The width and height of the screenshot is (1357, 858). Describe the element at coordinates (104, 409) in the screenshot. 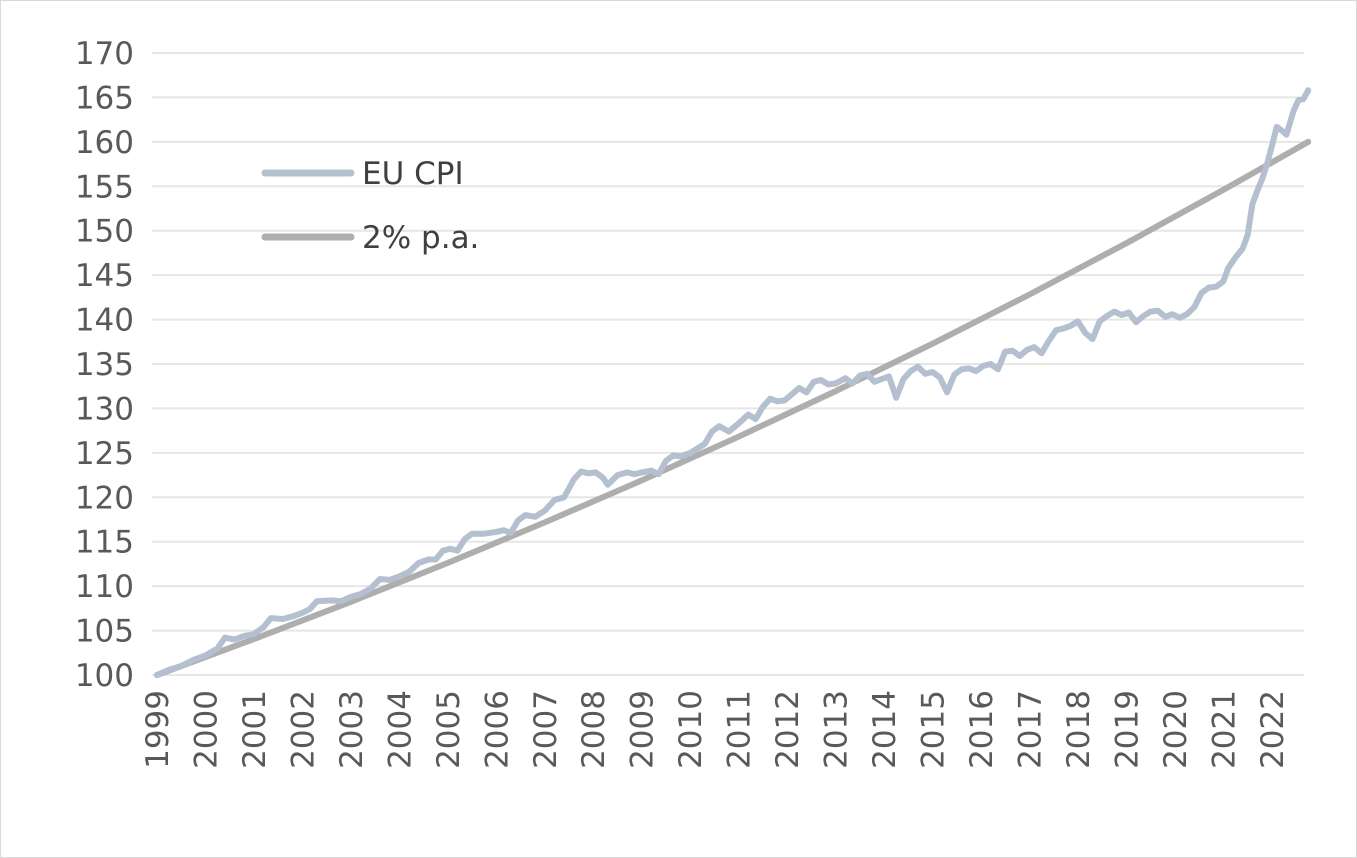

I see `y-tick-label: 130` at that location.